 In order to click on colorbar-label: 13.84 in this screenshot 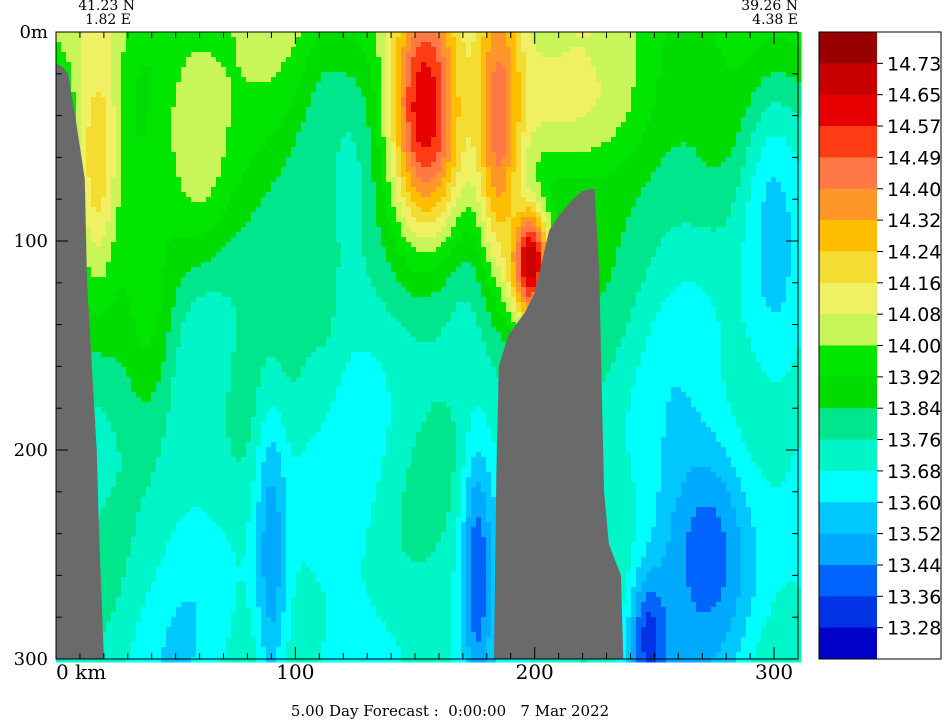, I will do `click(914, 409)`.